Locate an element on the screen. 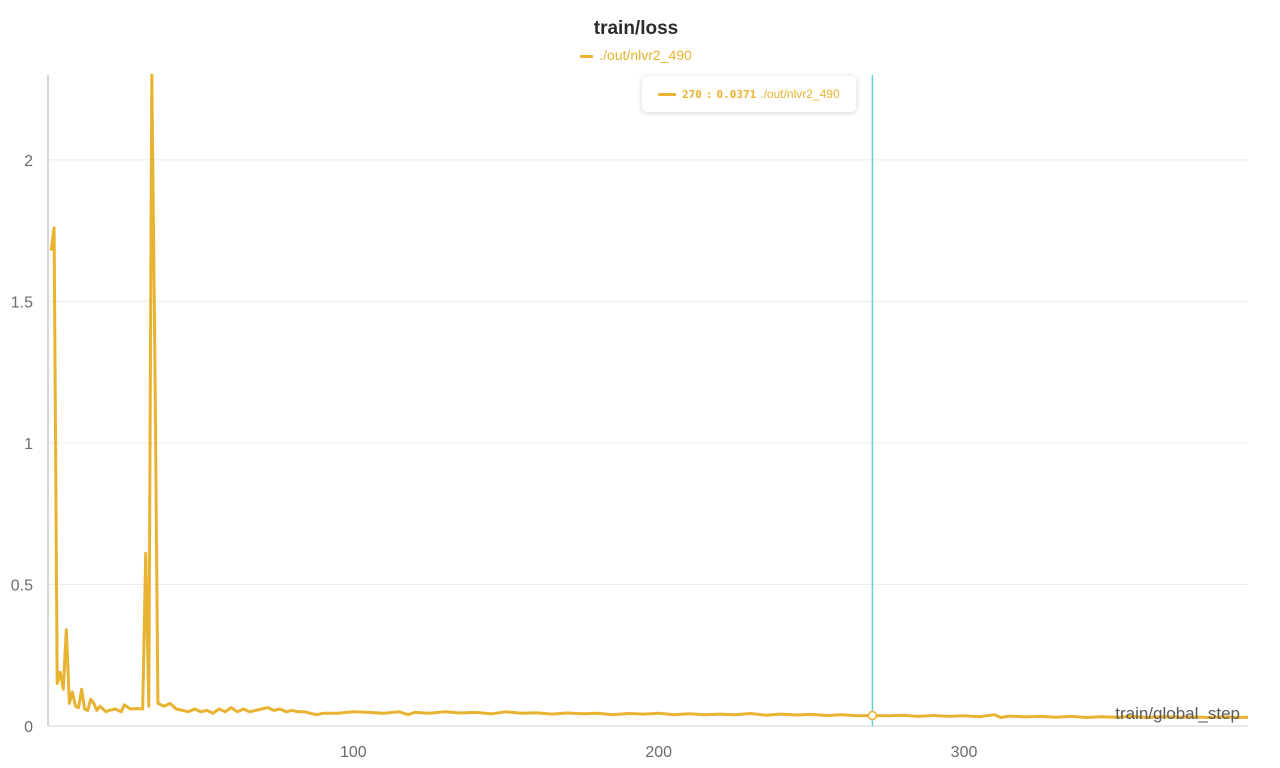 Image resolution: width=1280 pixels, height=768 pixels. tooltip-series-name: ./out/nlvr2_490 is located at coordinates (800, 94).